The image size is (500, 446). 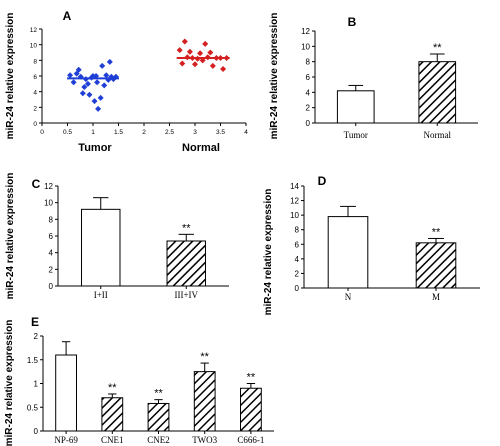 What do you see at coordinates (436, 265) in the screenshot?
I see `bar-m` at bounding box center [436, 265].